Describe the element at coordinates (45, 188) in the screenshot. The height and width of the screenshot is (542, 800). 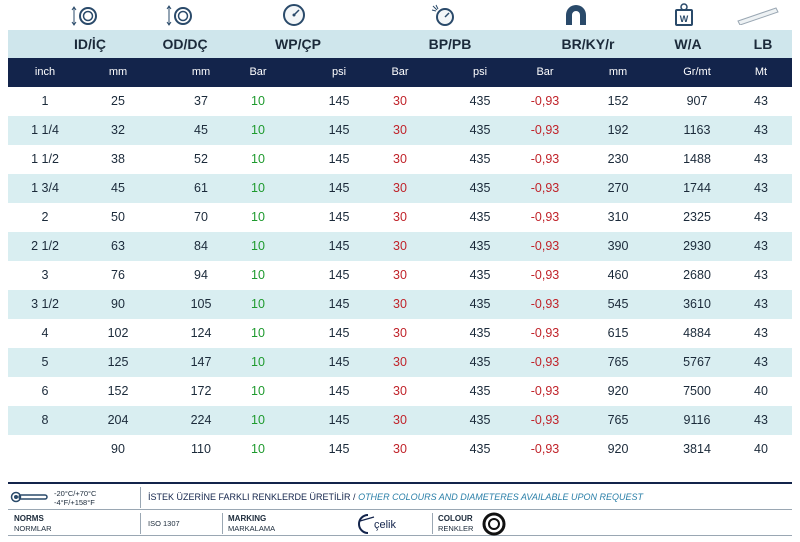
I see `cell-inch: 1 3/4` at that location.